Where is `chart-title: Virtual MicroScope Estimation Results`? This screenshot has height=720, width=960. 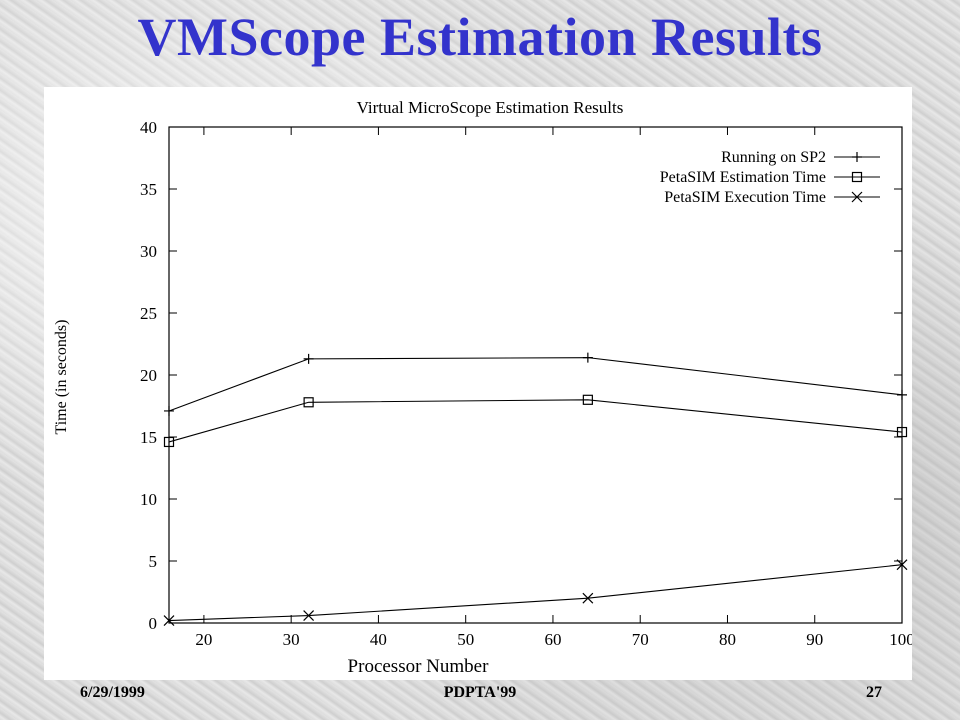 chart-title: Virtual MicroScope Estimation Results is located at coordinates (490, 107).